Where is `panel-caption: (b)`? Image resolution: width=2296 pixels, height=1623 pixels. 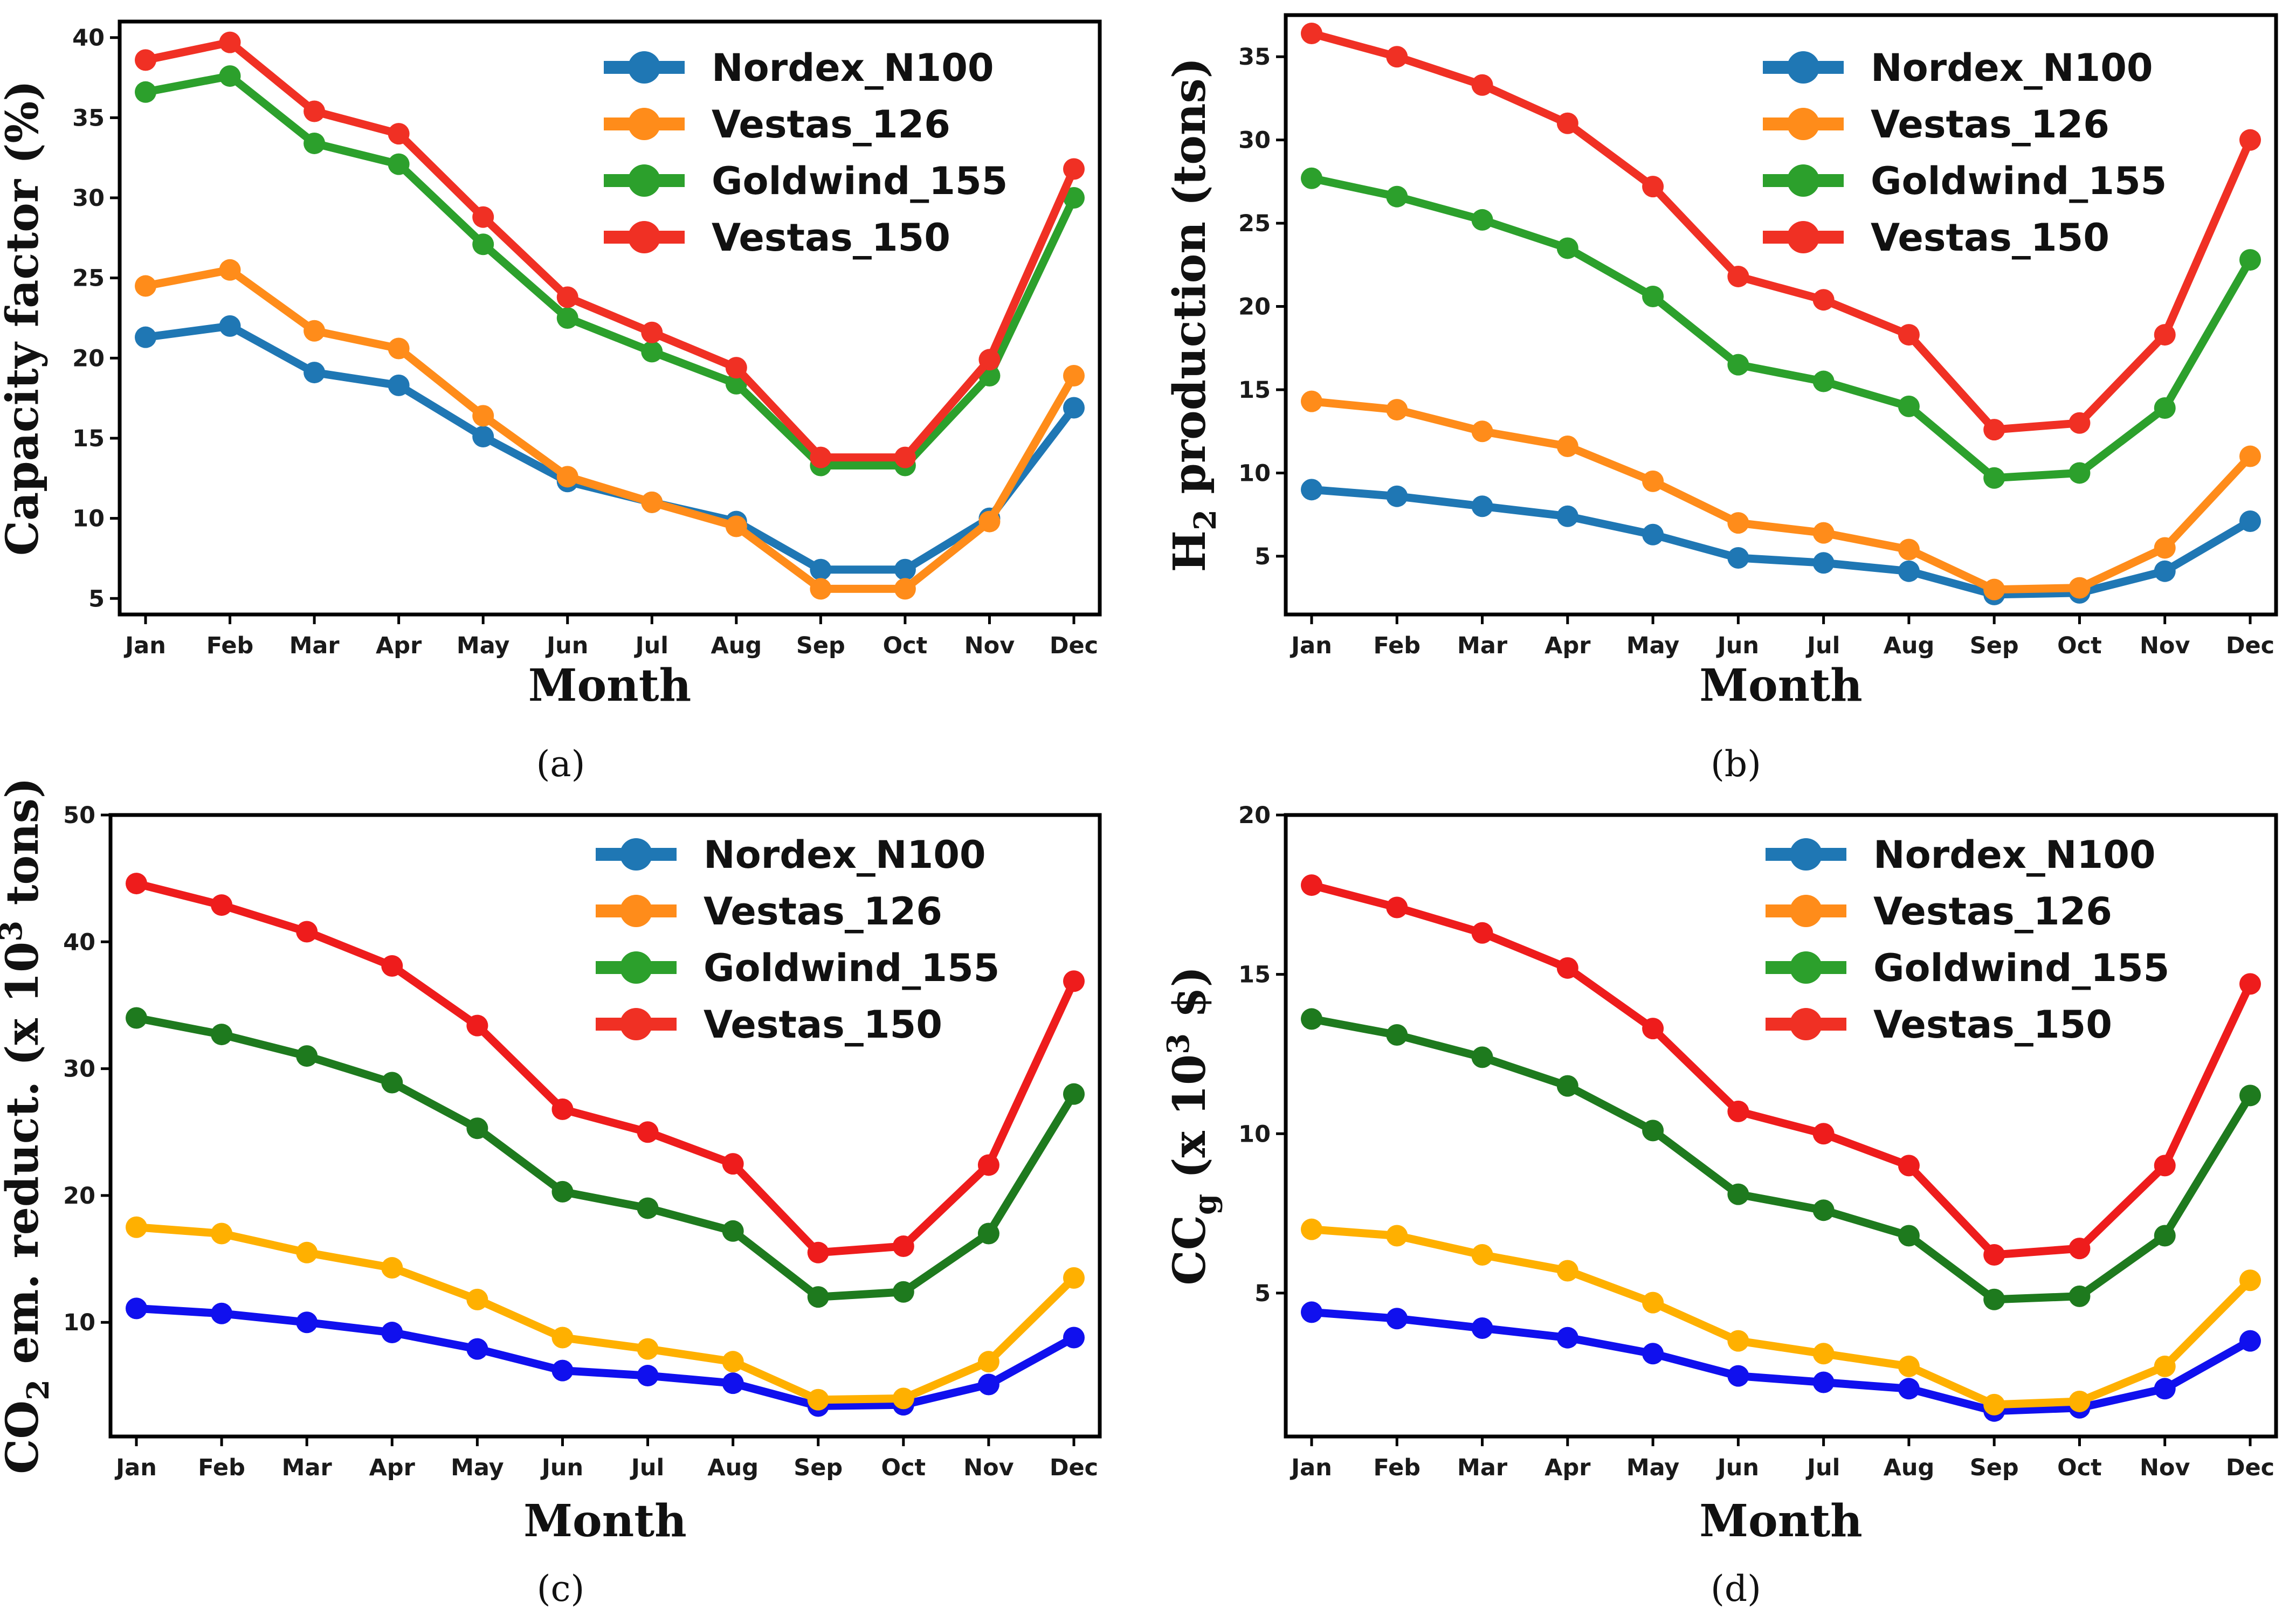
panel-caption: (b) is located at coordinates (1736, 764).